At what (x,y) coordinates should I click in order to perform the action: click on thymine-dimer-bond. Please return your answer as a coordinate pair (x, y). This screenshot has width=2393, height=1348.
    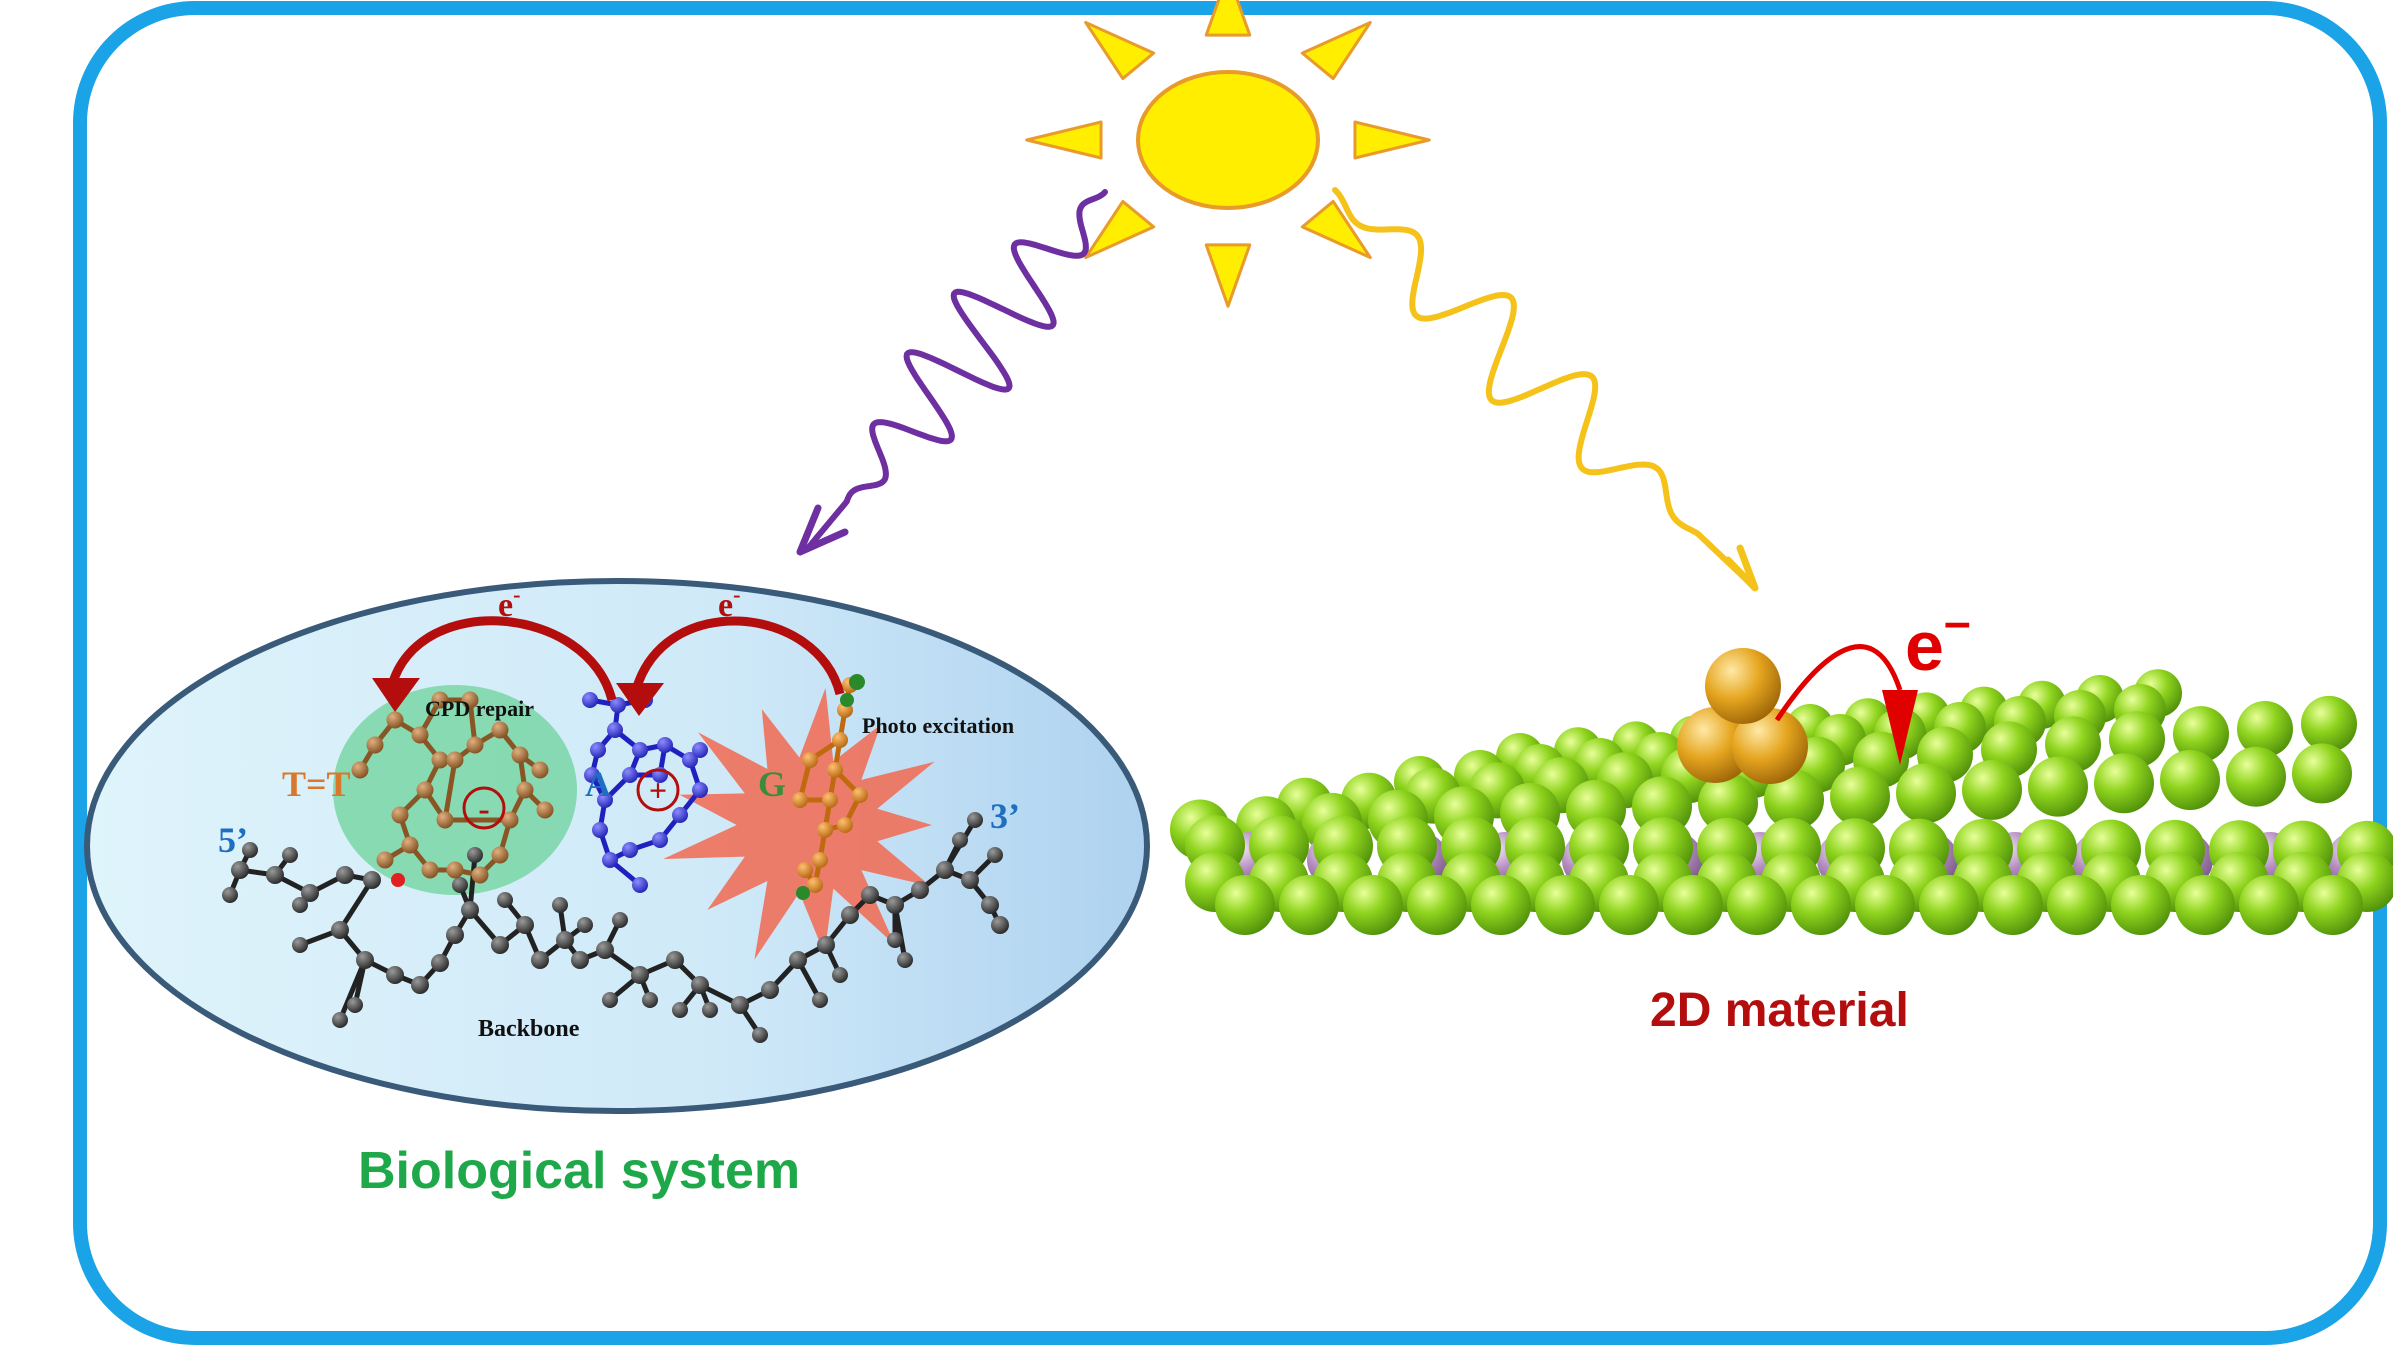
    Looking at the image, I should click on (450, 790).